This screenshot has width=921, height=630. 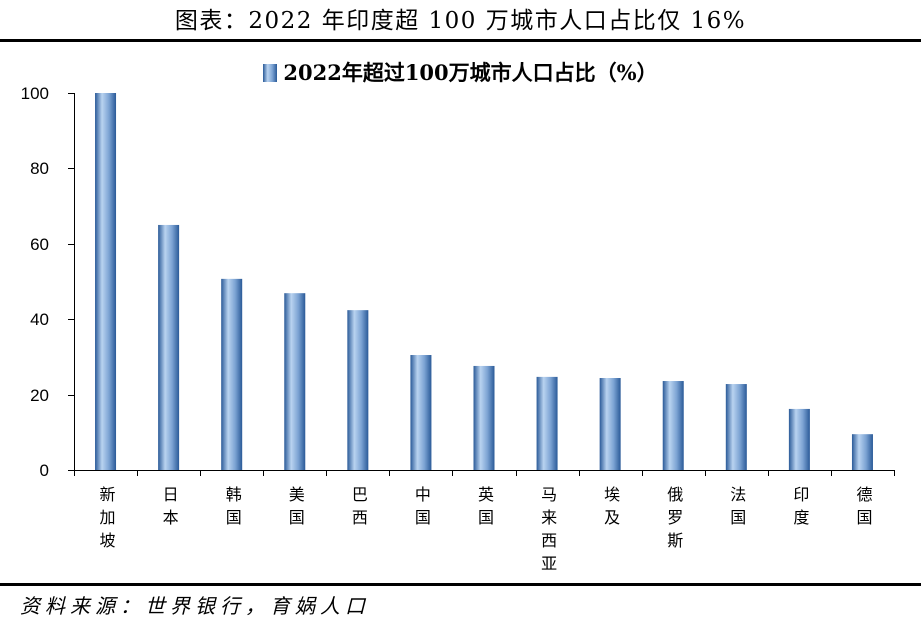 What do you see at coordinates (484, 509) in the screenshot?
I see `x-tick-label: 英国` at bounding box center [484, 509].